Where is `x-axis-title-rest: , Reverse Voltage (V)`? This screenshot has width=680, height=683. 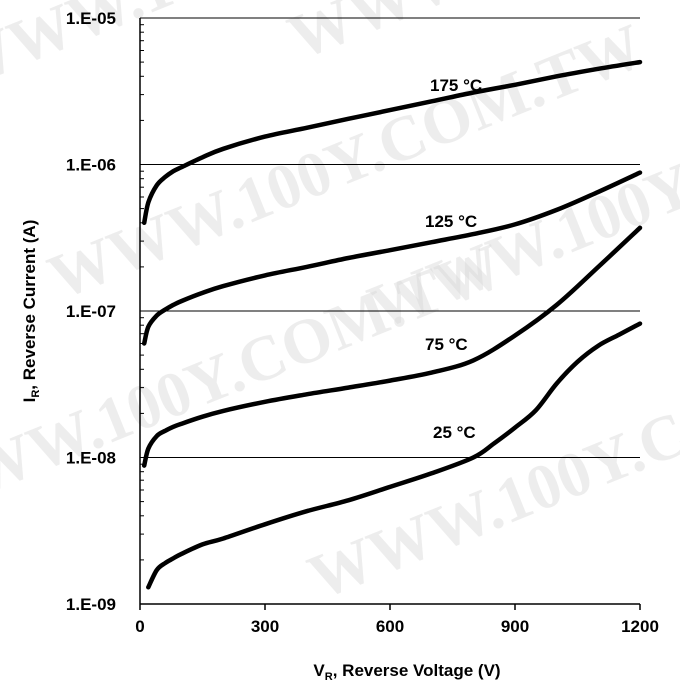 x-axis-title-rest: , Reverse Voltage (V) is located at coordinates (417, 670).